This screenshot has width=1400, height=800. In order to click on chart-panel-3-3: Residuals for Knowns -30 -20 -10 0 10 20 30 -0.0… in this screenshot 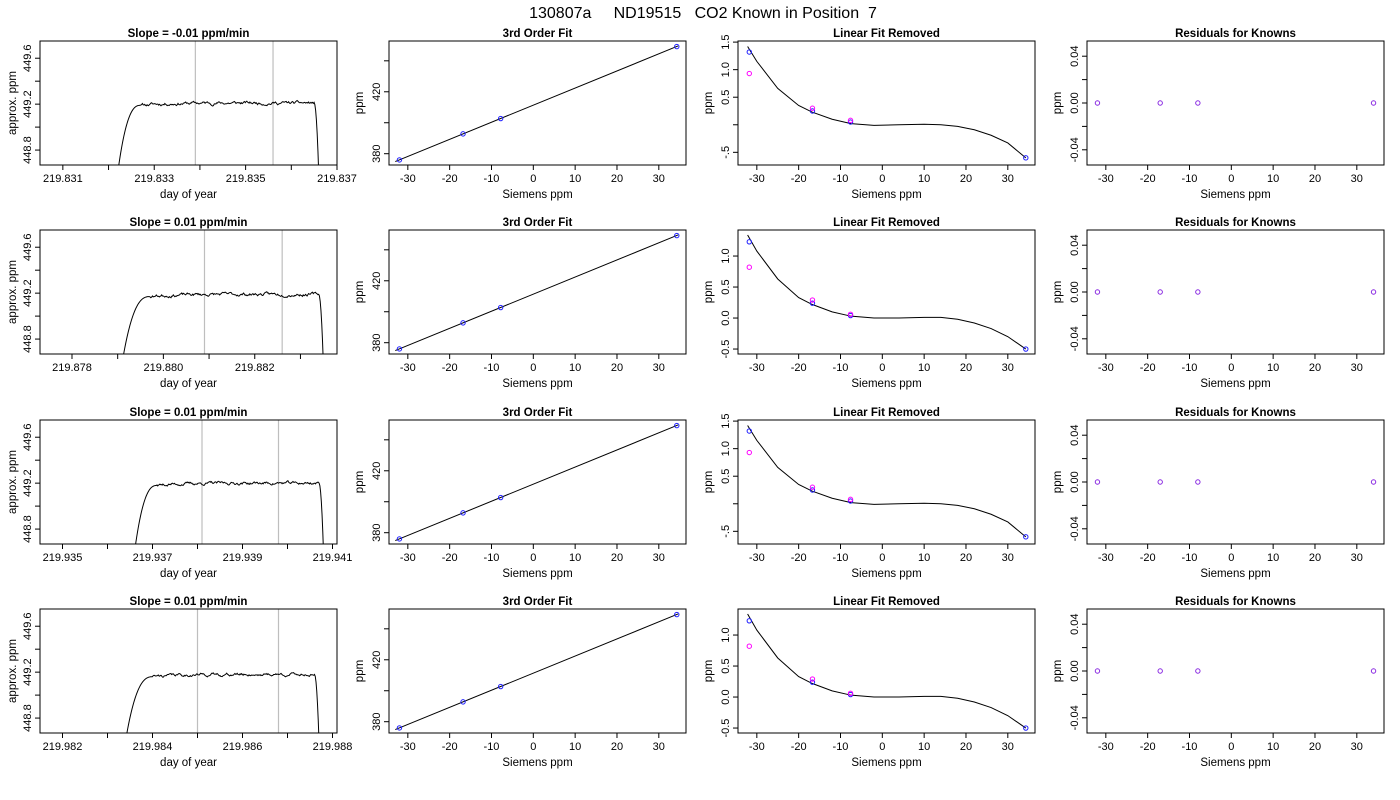, I will do `click(1218, 682)`.